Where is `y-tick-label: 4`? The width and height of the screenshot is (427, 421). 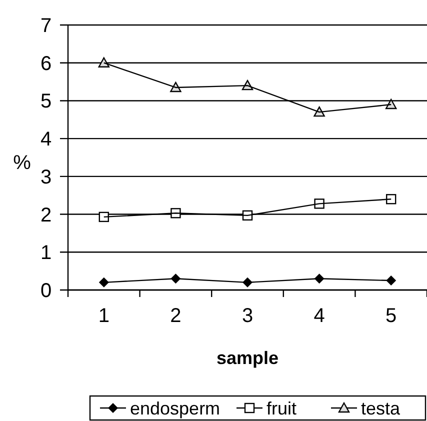 y-tick-label: 4 is located at coordinates (46, 139).